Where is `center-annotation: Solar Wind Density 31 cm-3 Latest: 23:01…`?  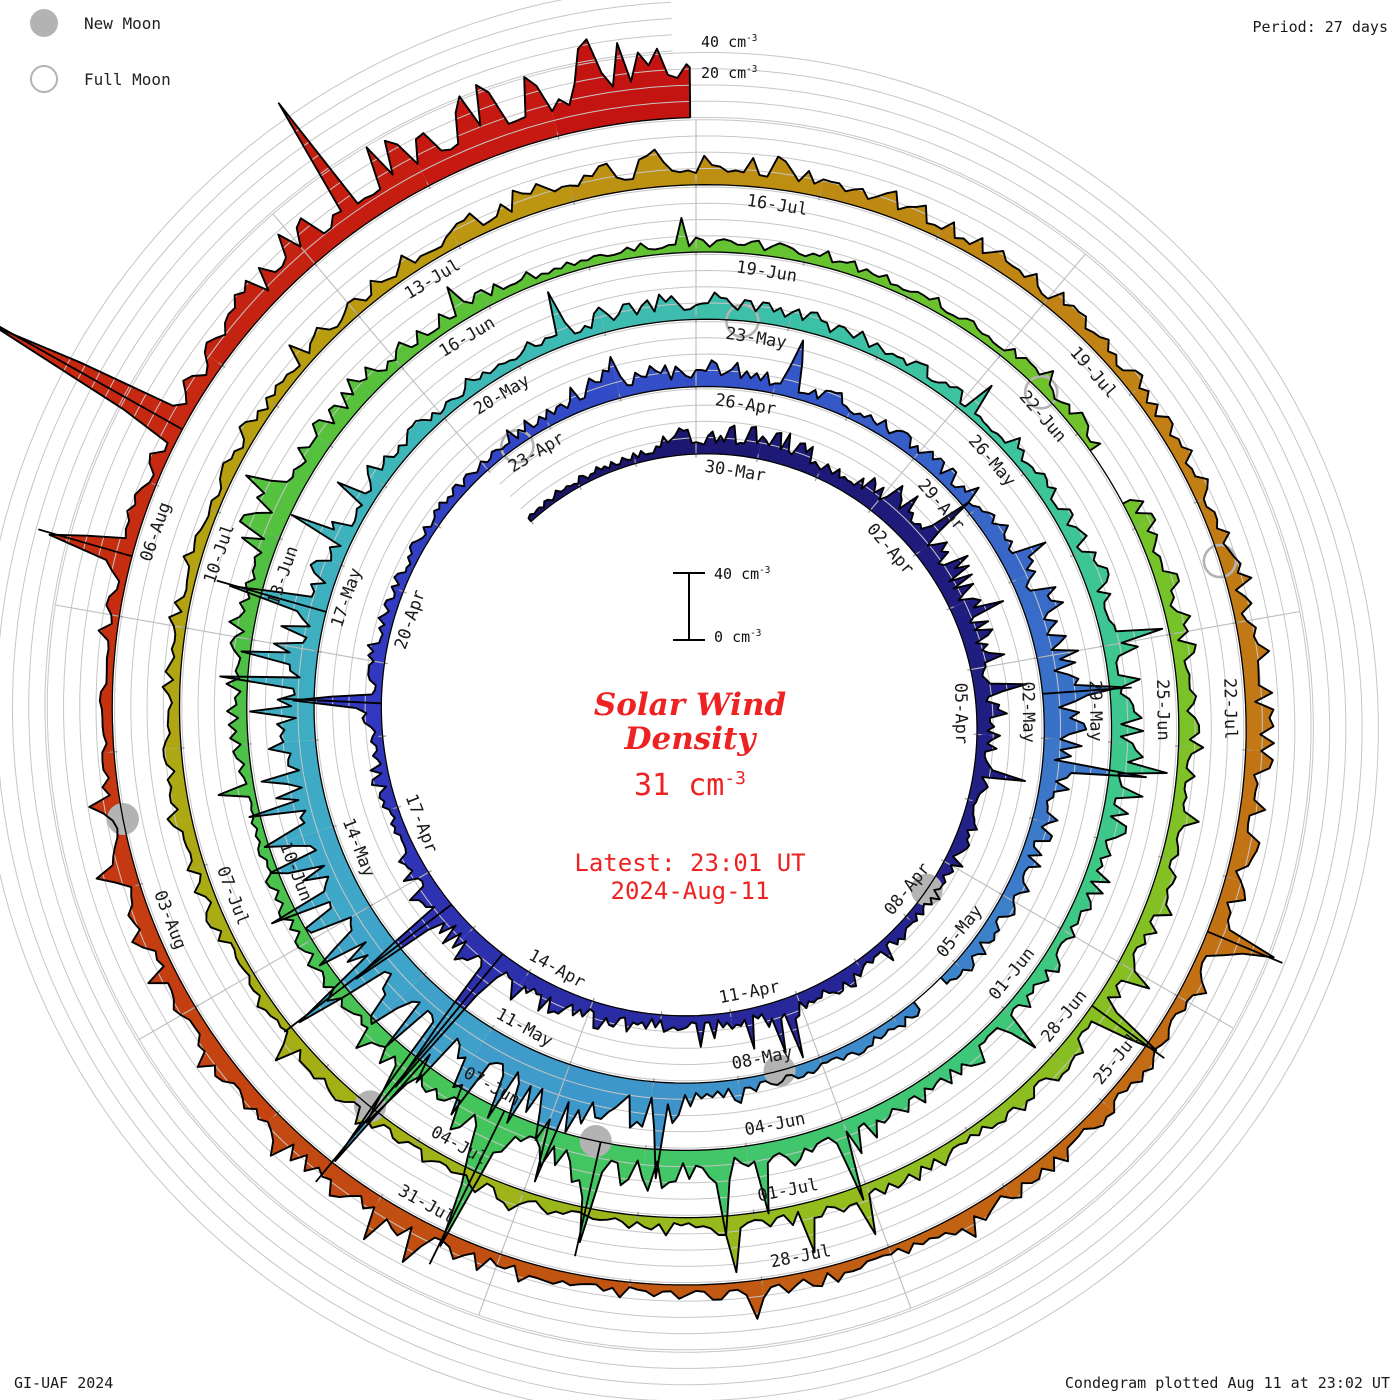 center-annotation: Solar Wind Density 31 cm-3 Latest: 23:01… is located at coordinates (689, 796).